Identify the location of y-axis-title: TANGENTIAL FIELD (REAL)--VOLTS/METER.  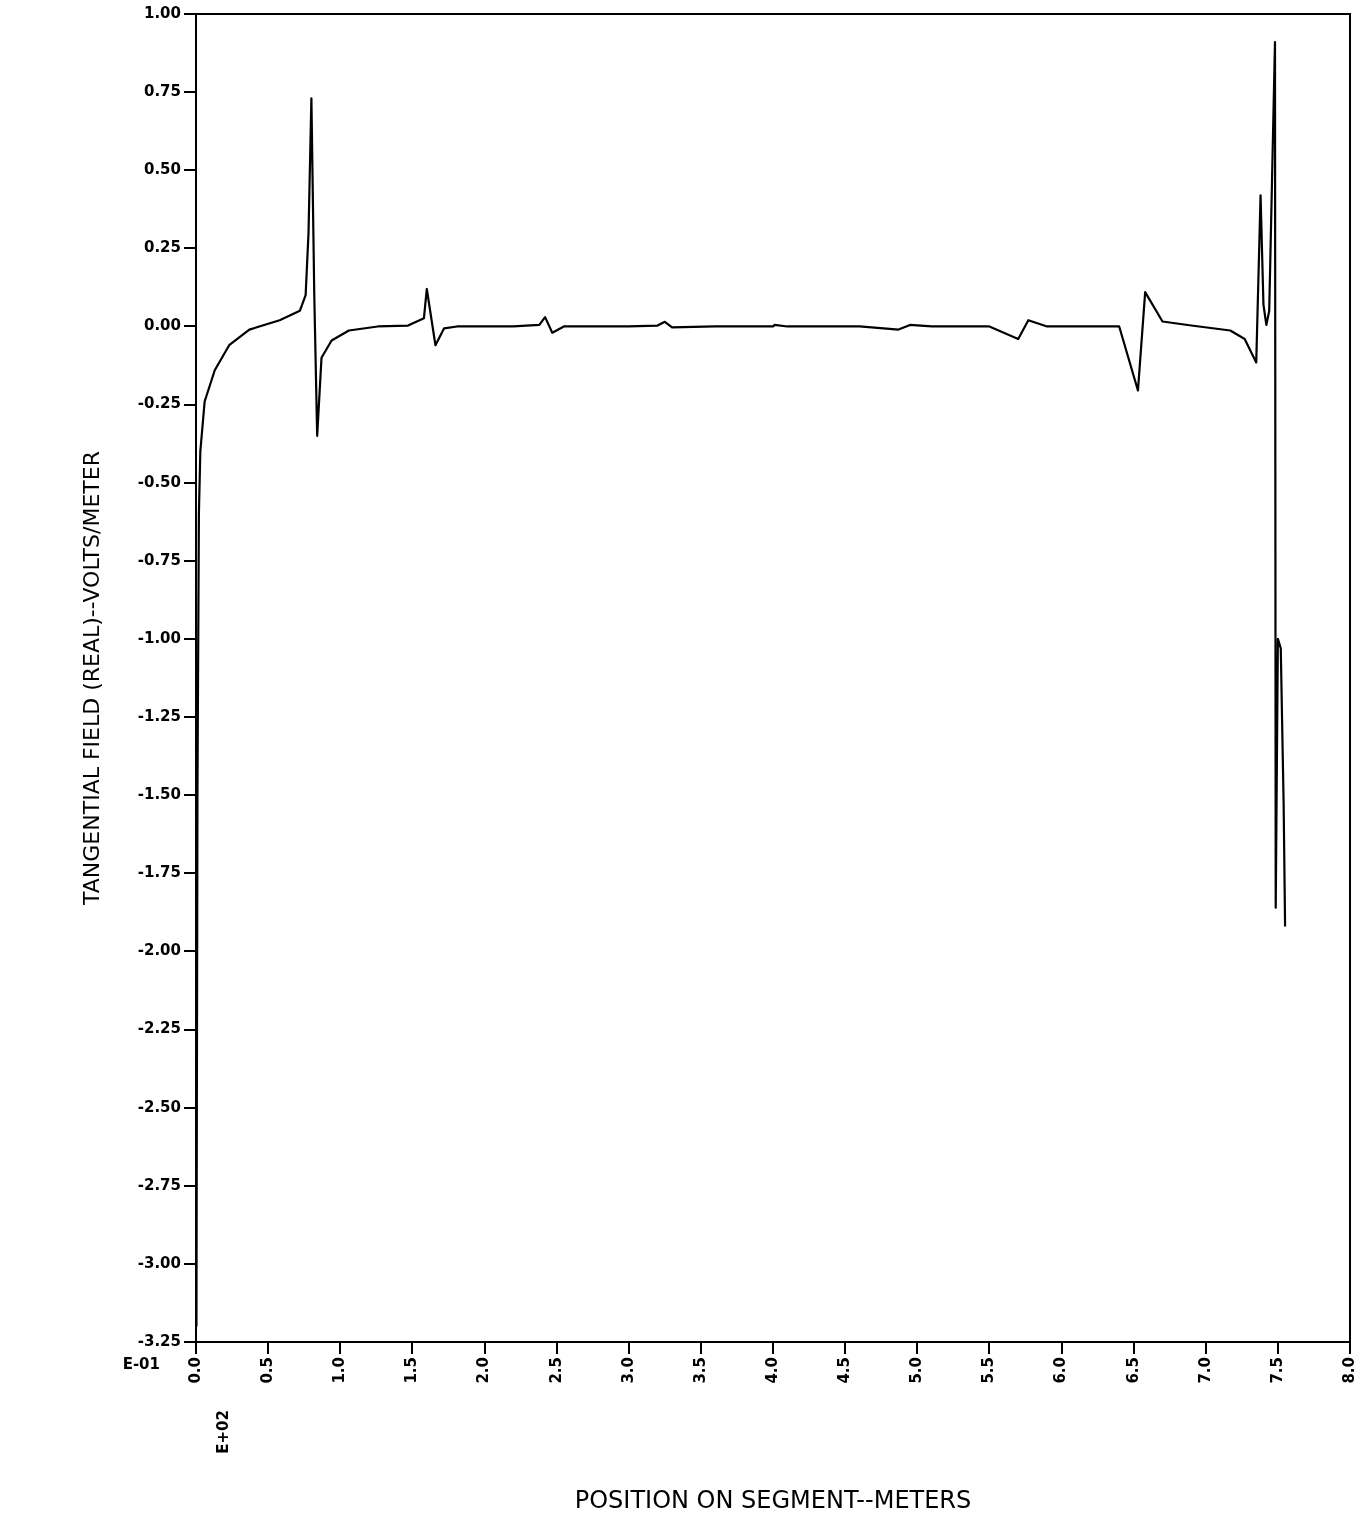
(91, 678).